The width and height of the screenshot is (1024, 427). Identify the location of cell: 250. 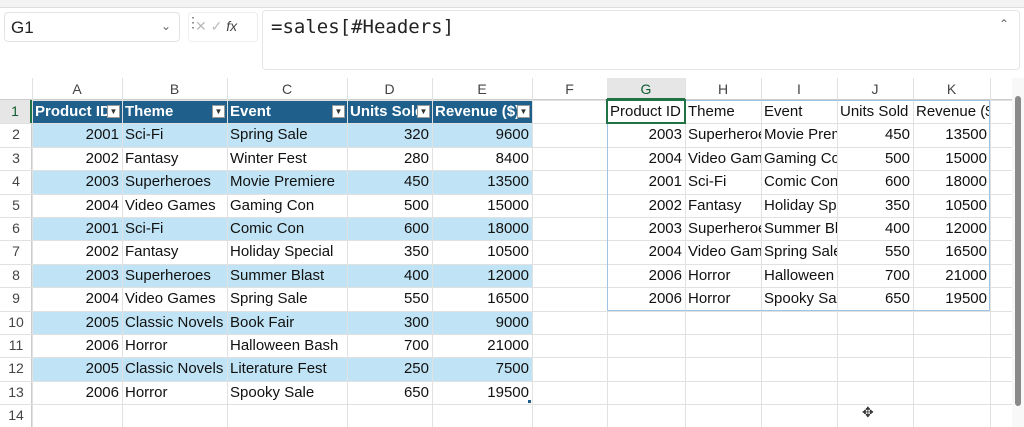
(416, 369).